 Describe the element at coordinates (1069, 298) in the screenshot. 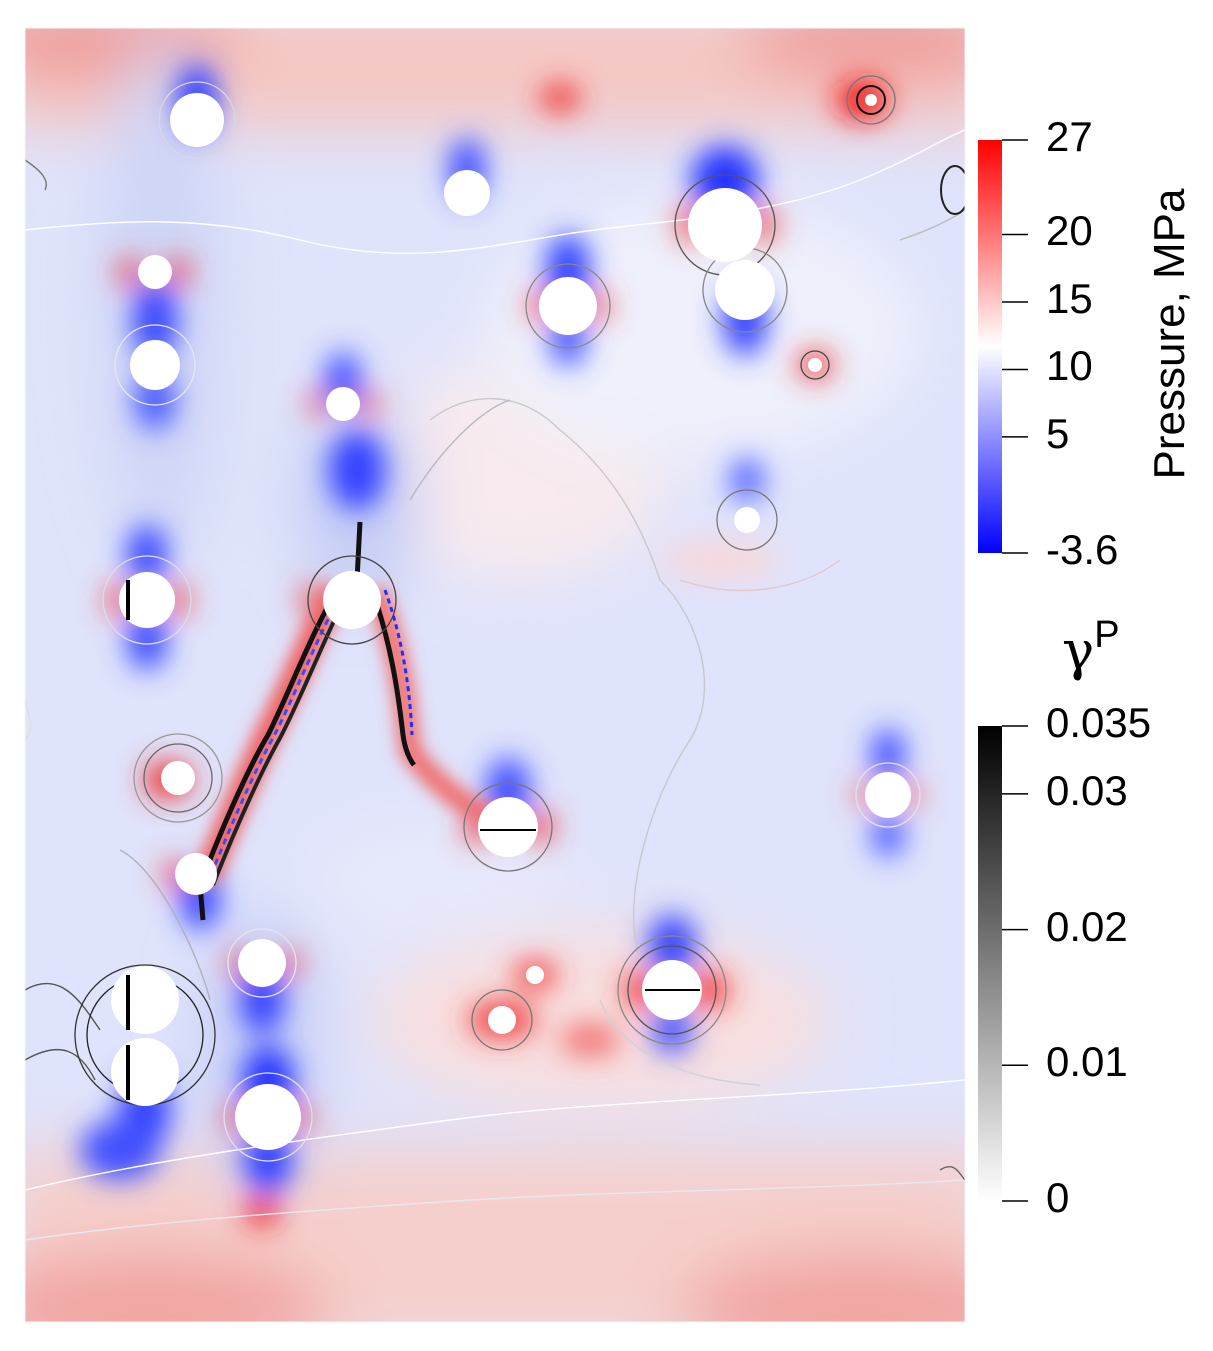

I see `pressure-tick-label: 15` at that location.